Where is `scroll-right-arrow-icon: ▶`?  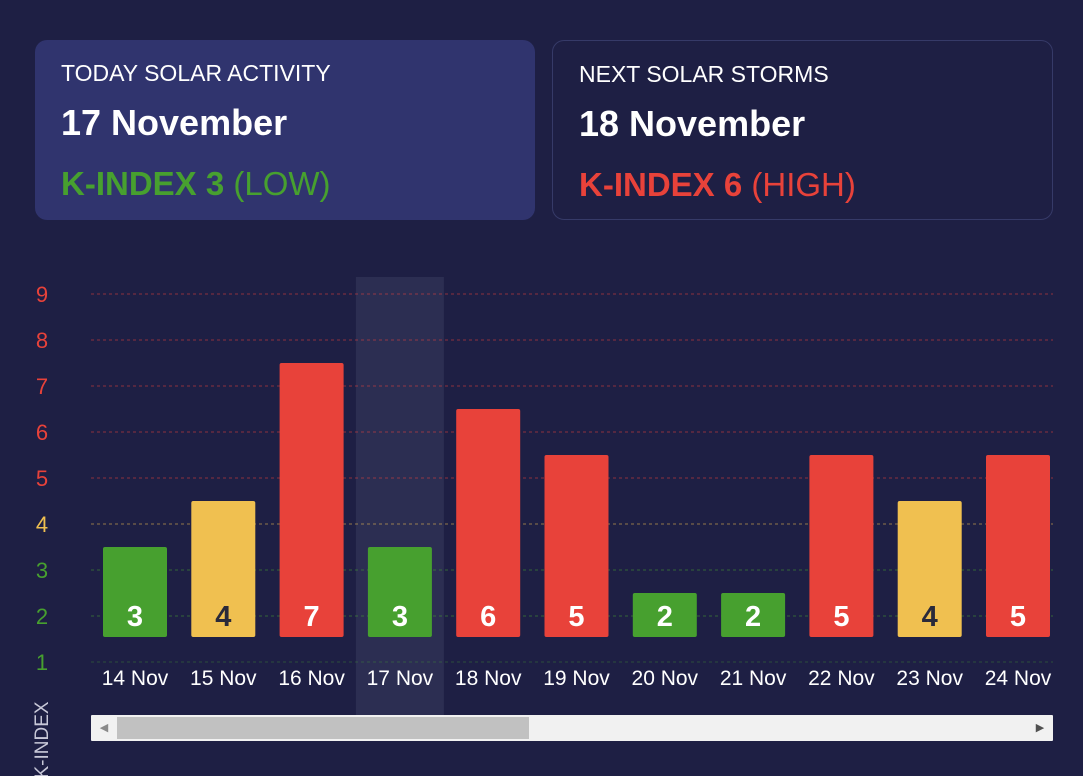
scroll-right-arrow-icon: ▶ is located at coordinates (1040, 728).